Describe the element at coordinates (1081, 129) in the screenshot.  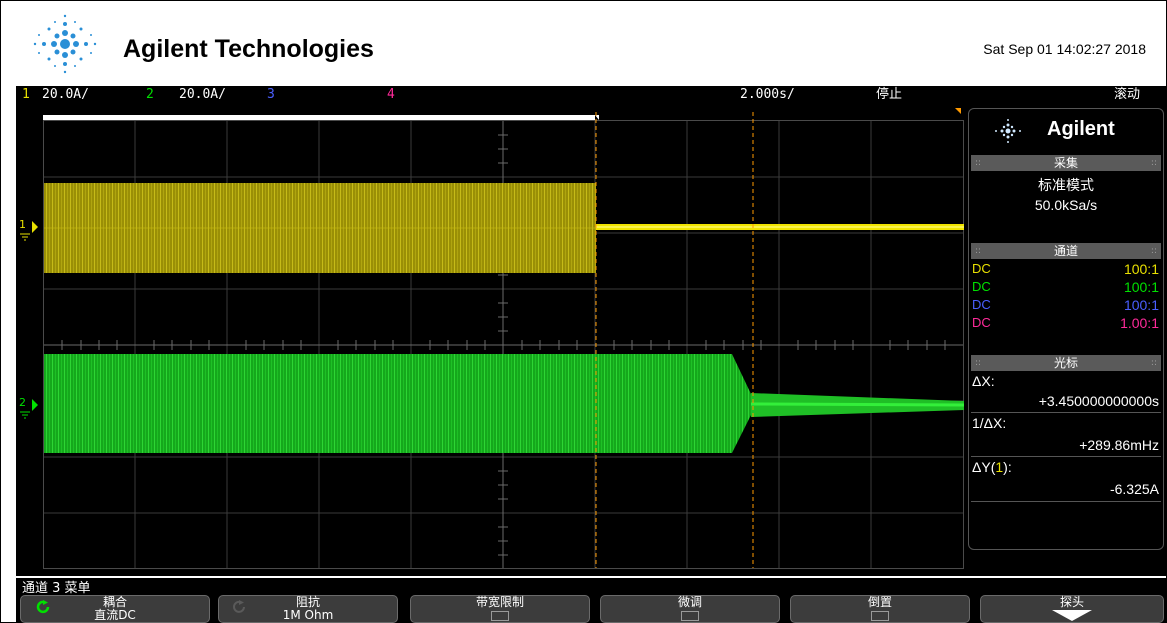
I see `panel-brand-name: Agilent` at that location.